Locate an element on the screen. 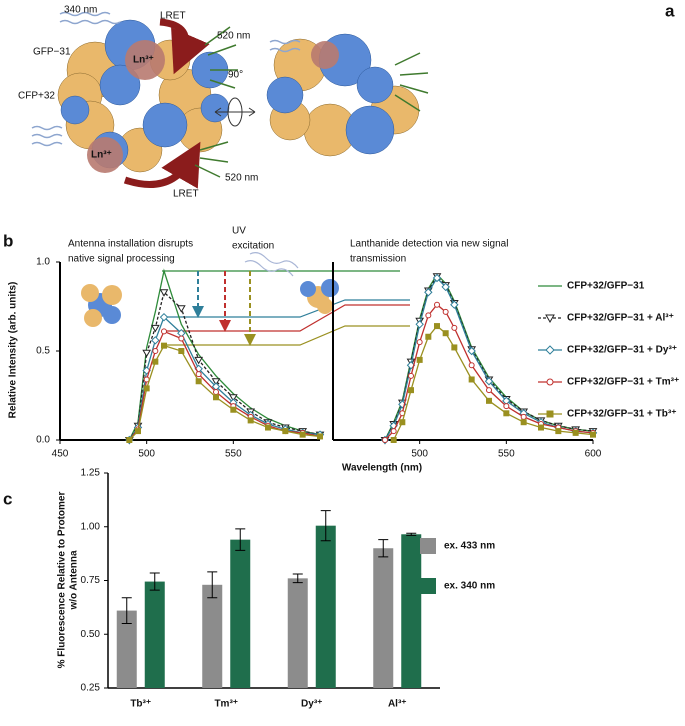 This screenshot has height=726, width=685. annotation: 90° is located at coordinates (235, 75).